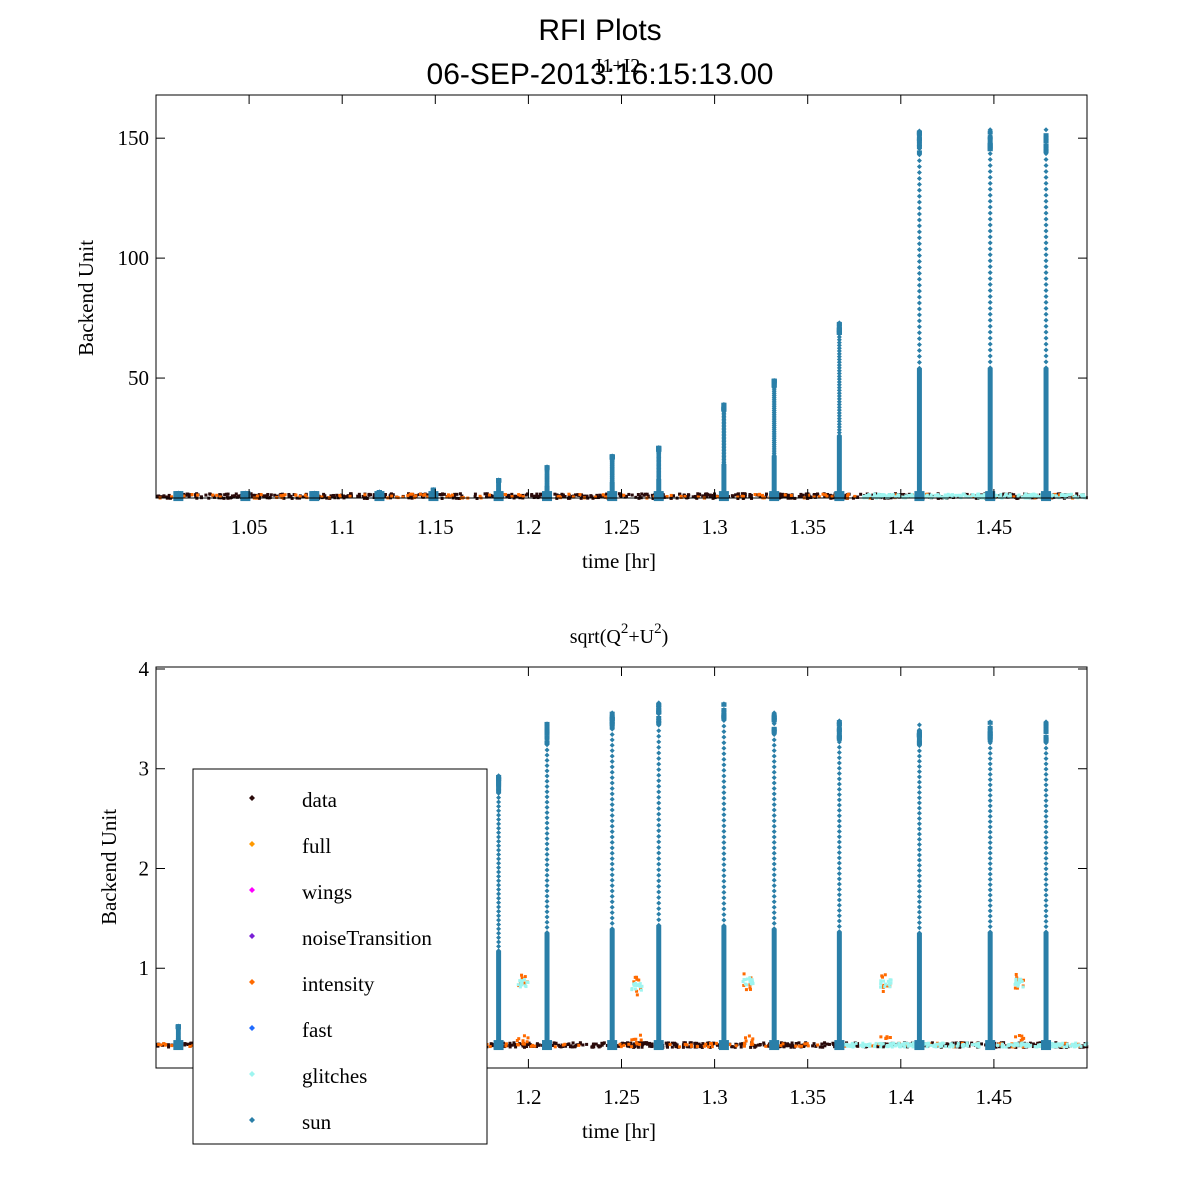  What do you see at coordinates (599, 30) in the screenshot?
I see `figure-title: RFI Plots` at bounding box center [599, 30].